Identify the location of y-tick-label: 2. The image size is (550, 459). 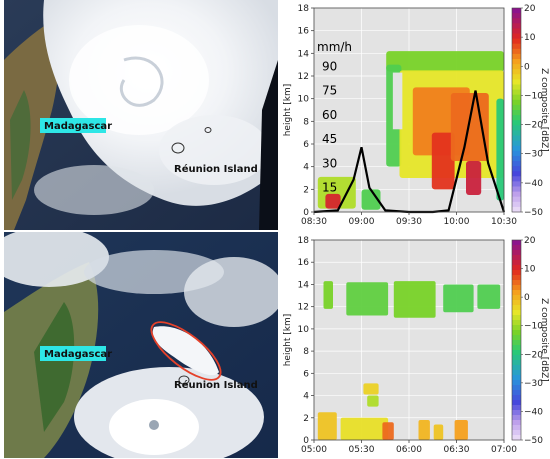
(306, 419).